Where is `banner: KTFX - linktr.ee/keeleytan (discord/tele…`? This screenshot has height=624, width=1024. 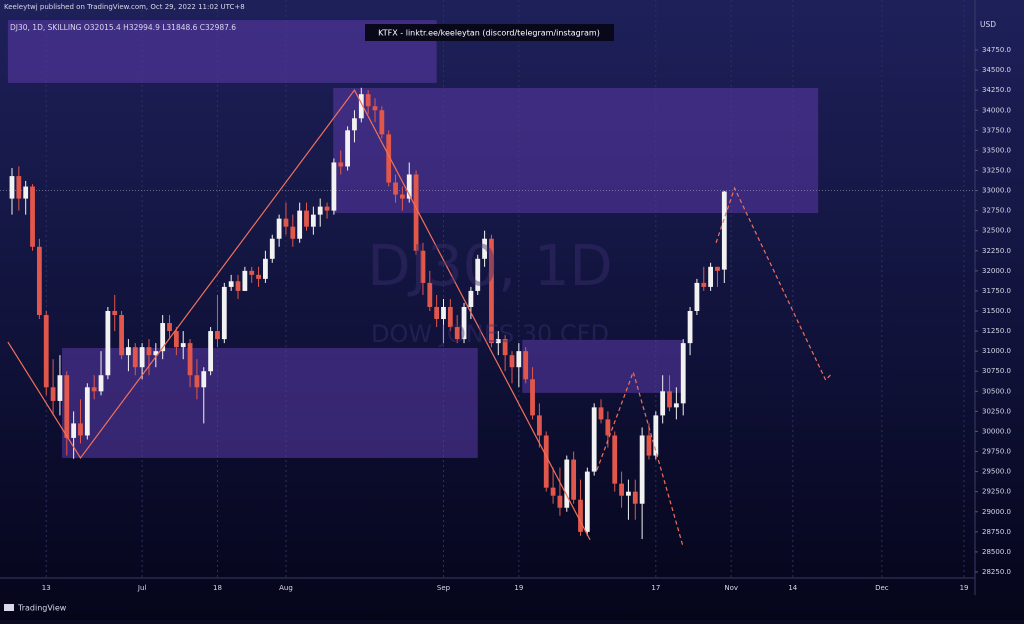 banner: KTFX - linktr.ee/keeleytan (discord/tele… is located at coordinates (489, 33).